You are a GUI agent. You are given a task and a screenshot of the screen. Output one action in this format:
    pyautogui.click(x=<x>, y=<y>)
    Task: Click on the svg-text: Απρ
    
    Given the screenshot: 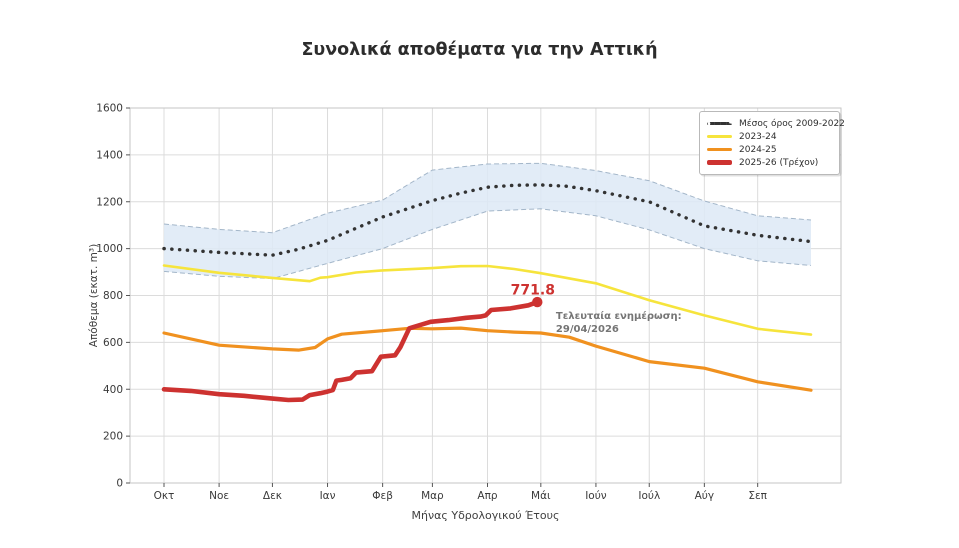 What is the action you would take?
    pyautogui.click(x=487, y=496)
    